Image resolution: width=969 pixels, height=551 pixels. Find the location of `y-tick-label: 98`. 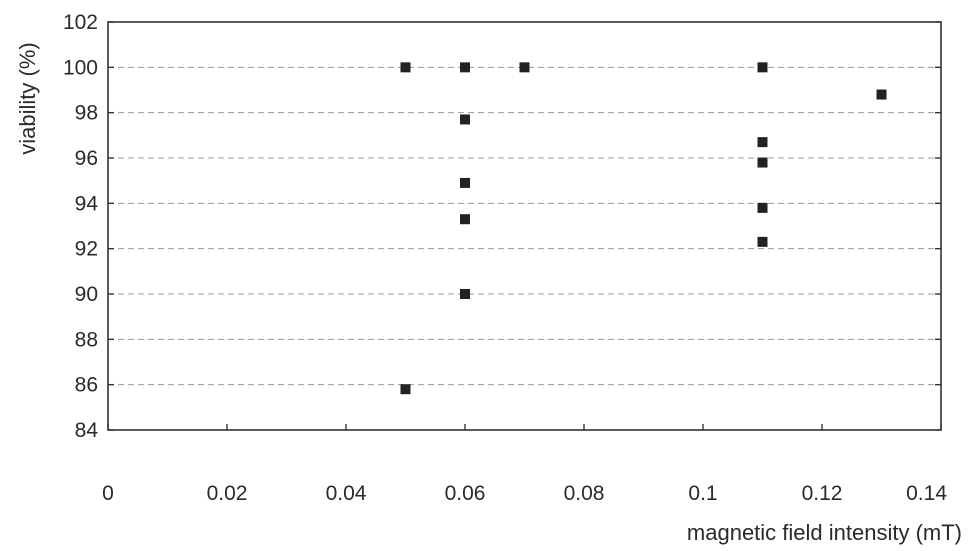

y-tick-label: 98 is located at coordinates (86, 113).